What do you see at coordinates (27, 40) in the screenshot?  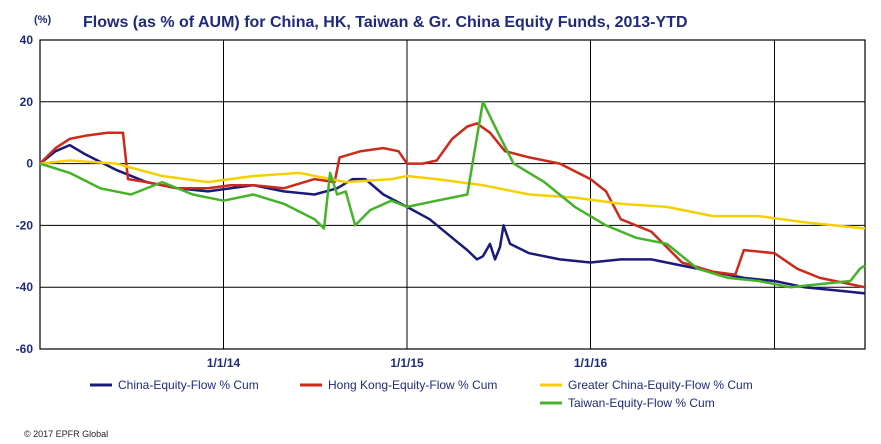 I see `y-tick-label: 40` at bounding box center [27, 40].